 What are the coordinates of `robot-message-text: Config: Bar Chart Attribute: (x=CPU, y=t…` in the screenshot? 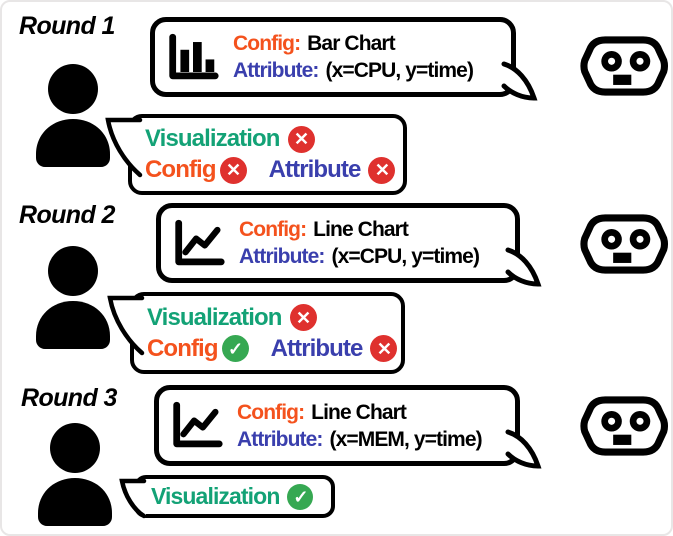 It's located at (353, 57).